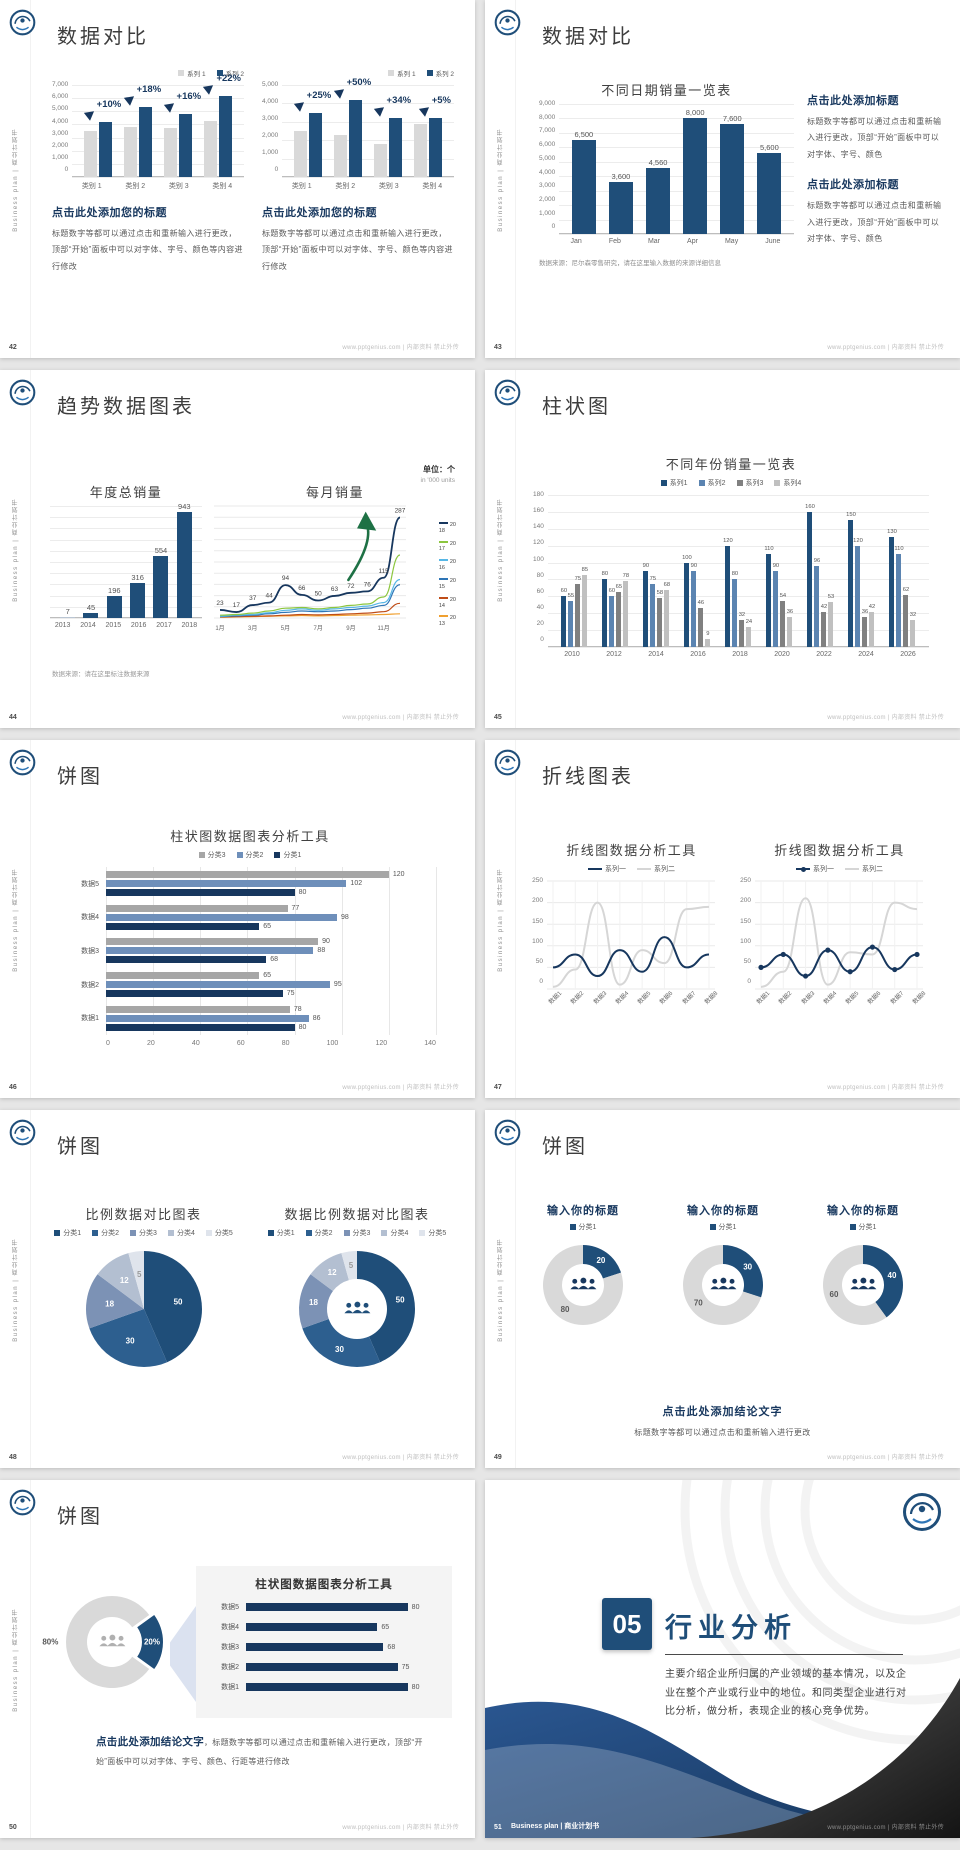 The width and height of the screenshot is (960, 1850). What do you see at coordinates (324, 1642) in the screenshot?
I see `bar-panel: 柱状图数据图表分析工具 数据5 80 数据4 65 数据3 68 数据2 75 数据1 80` at bounding box center [324, 1642].